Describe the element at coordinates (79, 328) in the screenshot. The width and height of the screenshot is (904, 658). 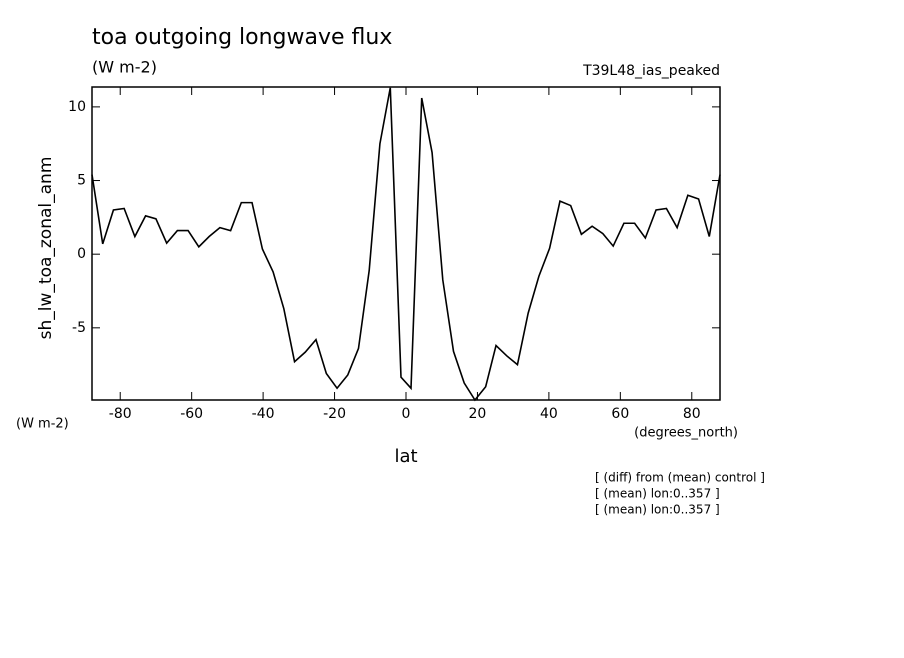
I see `y-tick-label: -5` at that location.